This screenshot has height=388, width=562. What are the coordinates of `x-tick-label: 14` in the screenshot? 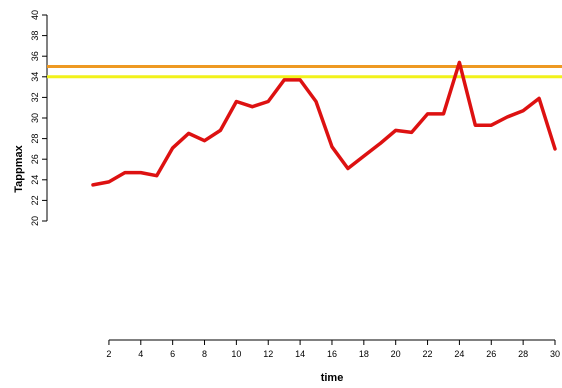 It's located at (300, 354).